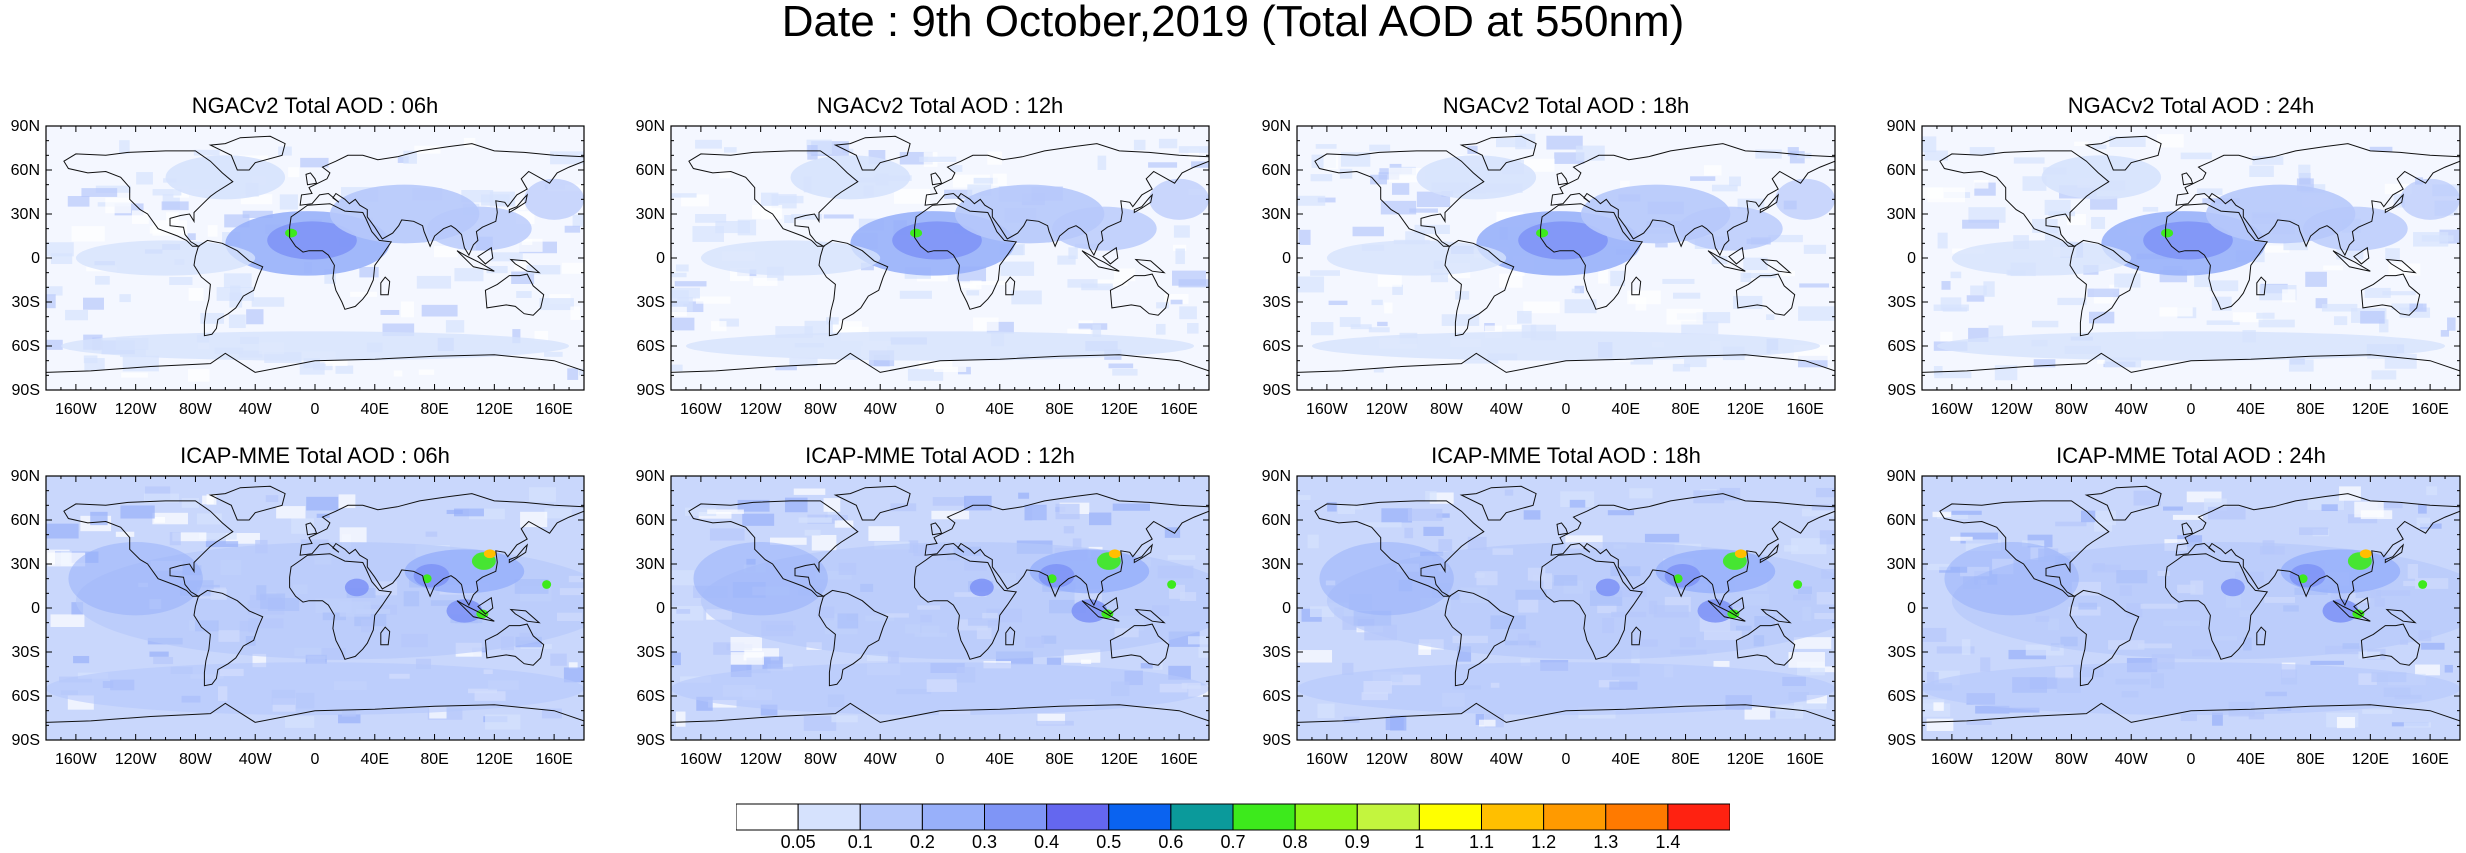  Describe the element at coordinates (1804, 759) in the screenshot. I see `lon-label: 160E` at that location.